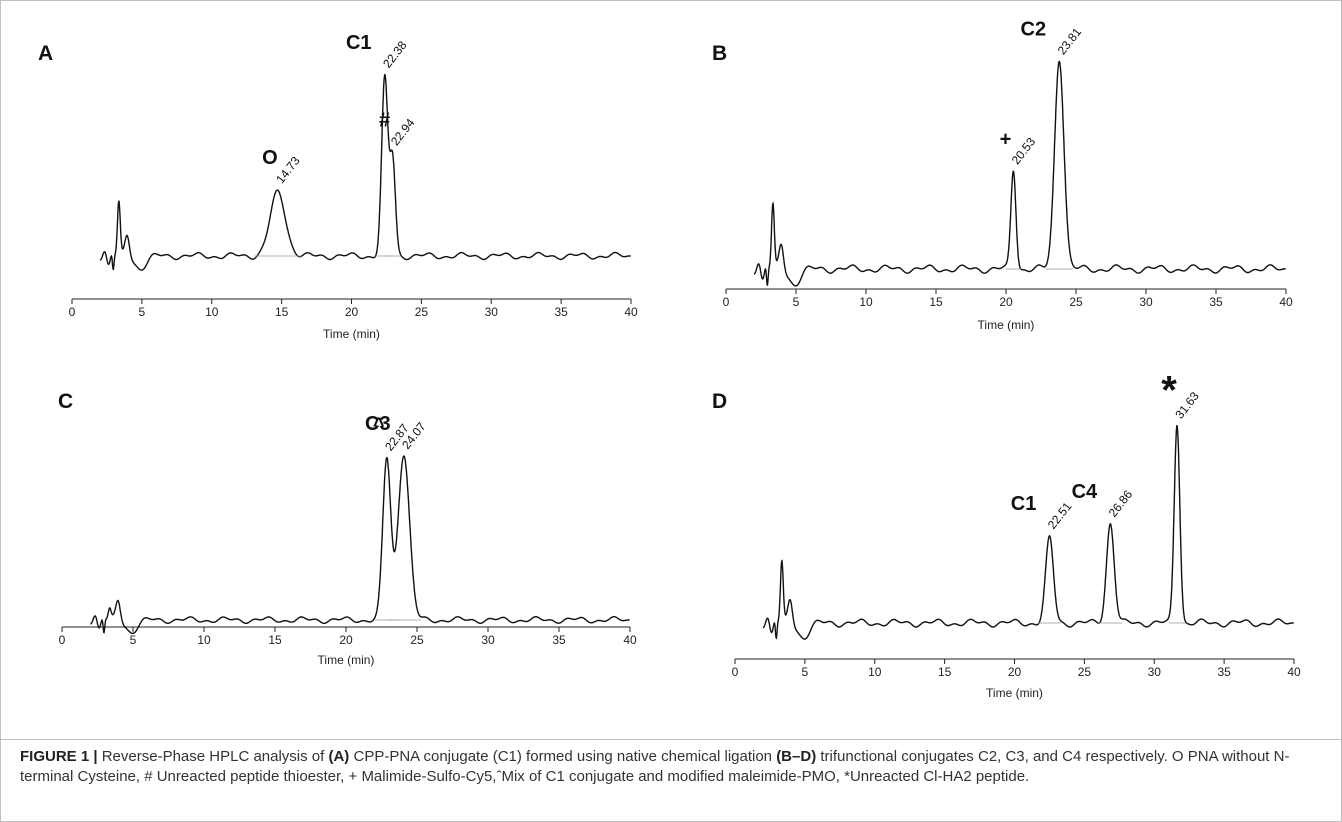 The height and width of the screenshot is (822, 1342). What do you see at coordinates (1006, 139) in the screenshot?
I see `peak-marker: +` at bounding box center [1006, 139].